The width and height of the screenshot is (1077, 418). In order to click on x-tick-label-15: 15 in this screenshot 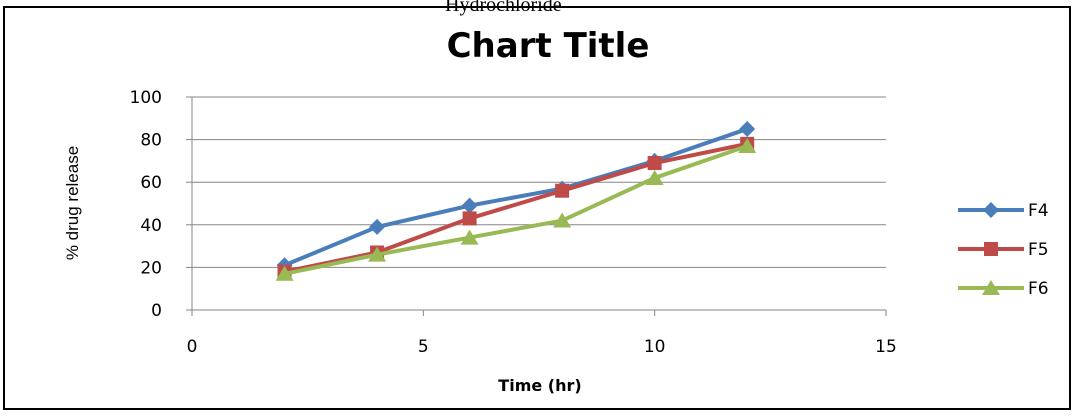, I will do `click(886, 347)`.